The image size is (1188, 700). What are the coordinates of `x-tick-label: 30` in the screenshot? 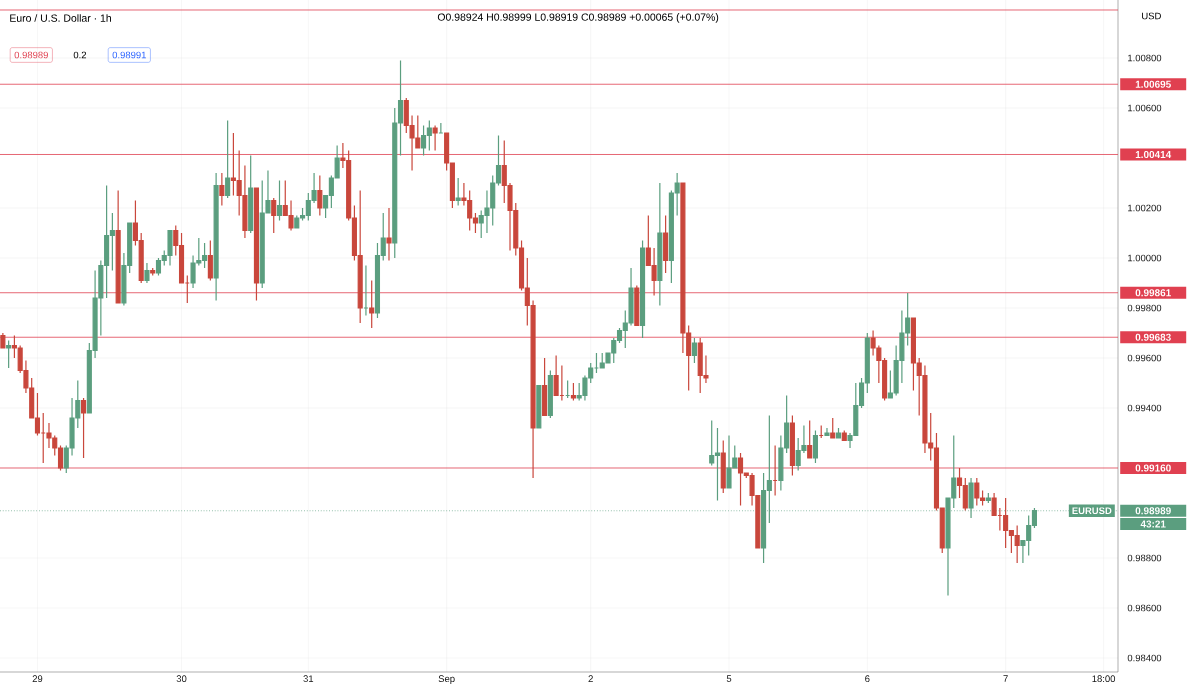 It's located at (181, 679).